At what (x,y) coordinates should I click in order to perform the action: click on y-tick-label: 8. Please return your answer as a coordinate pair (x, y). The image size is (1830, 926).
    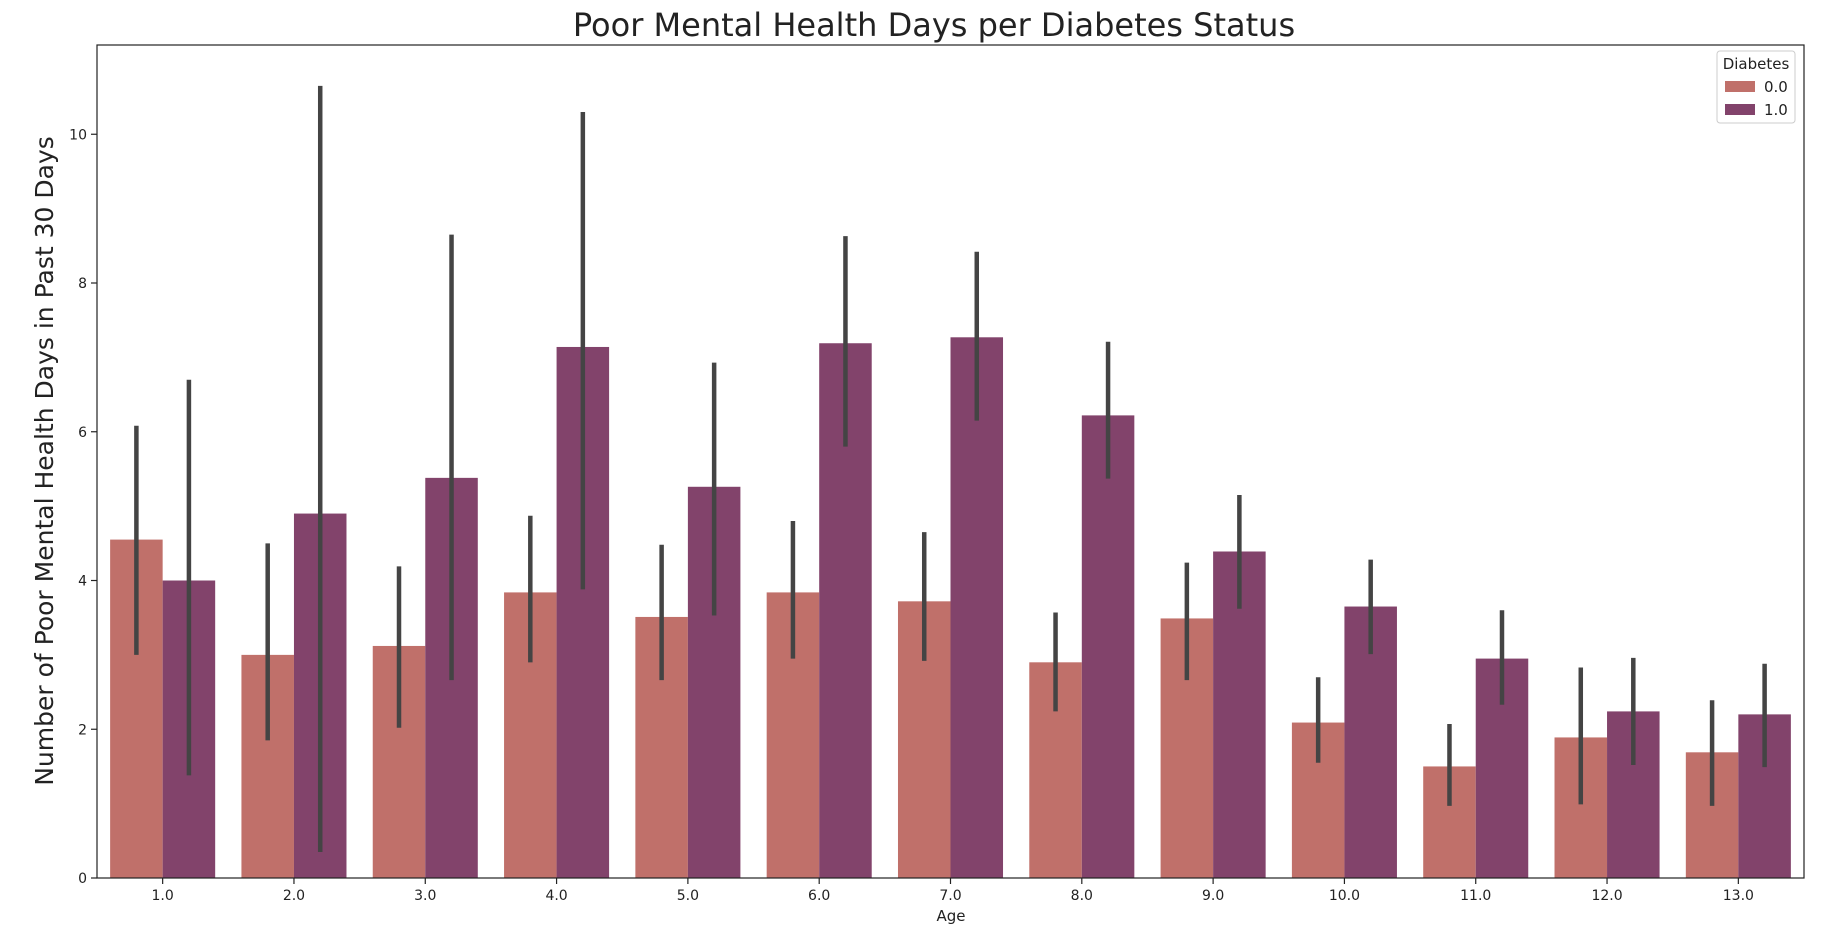
    Looking at the image, I should click on (82, 284).